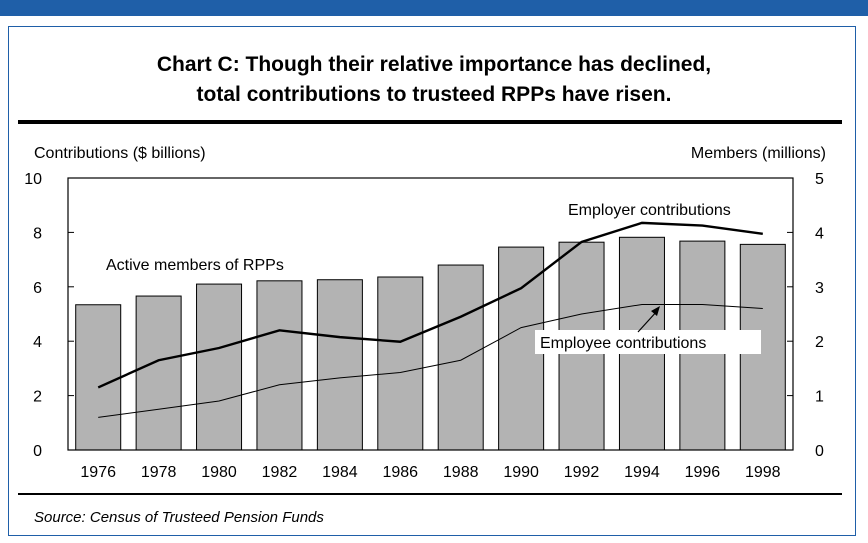 Image resolution: width=868 pixels, height=543 pixels. What do you see at coordinates (430, 494) in the screenshot?
I see `source-rule` at bounding box center [430, 494].